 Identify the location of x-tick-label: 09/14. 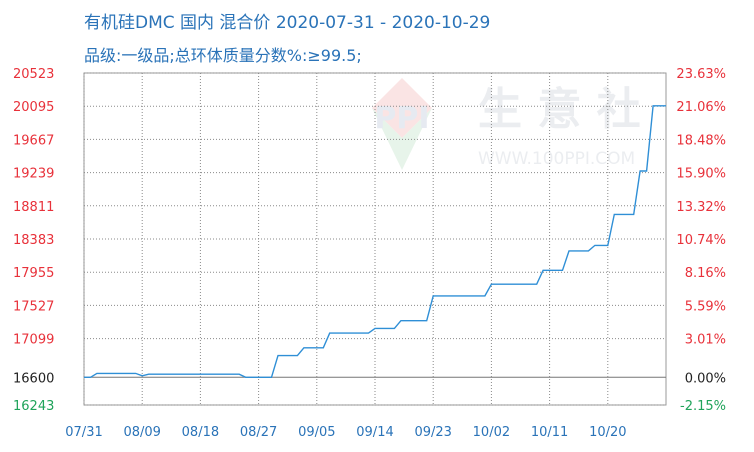
(374, 432).